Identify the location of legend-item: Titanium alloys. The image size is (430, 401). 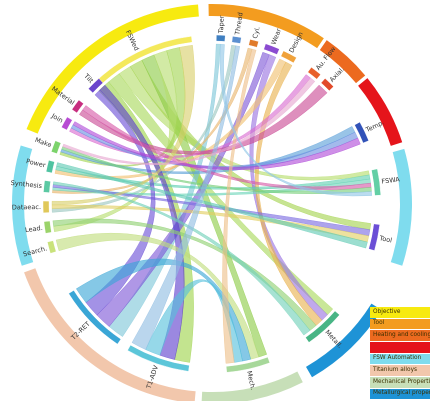
(400, 370).